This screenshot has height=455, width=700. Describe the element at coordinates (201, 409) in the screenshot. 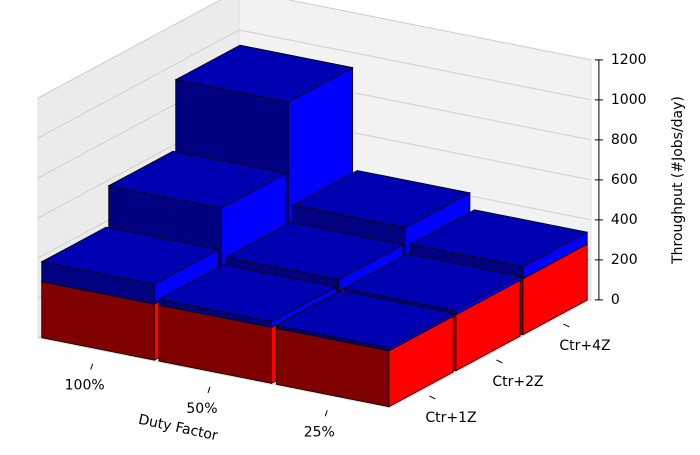

I see `x-tick-label: 50%` at that location.